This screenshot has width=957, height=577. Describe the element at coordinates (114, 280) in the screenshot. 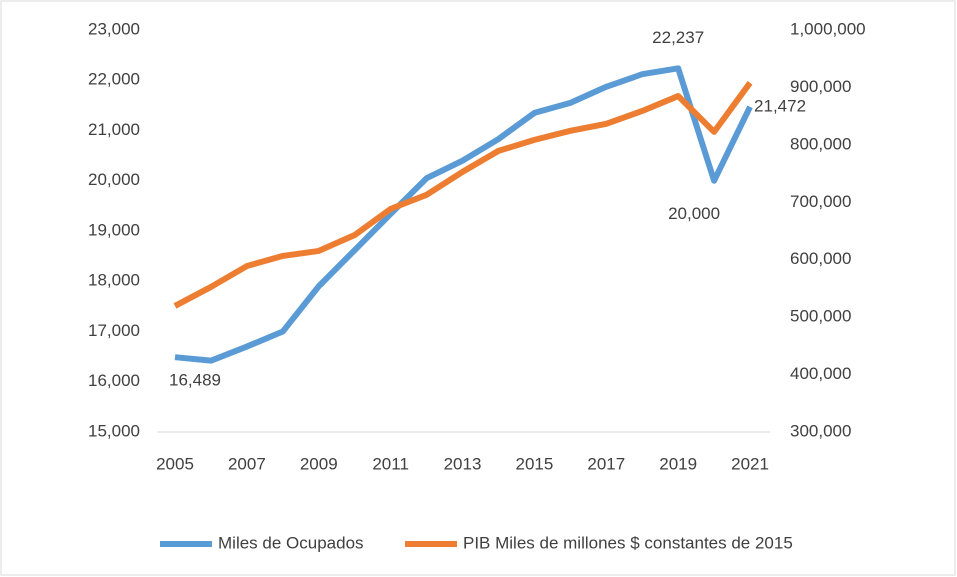

I see `y-tick-label: 18,000` at that location.